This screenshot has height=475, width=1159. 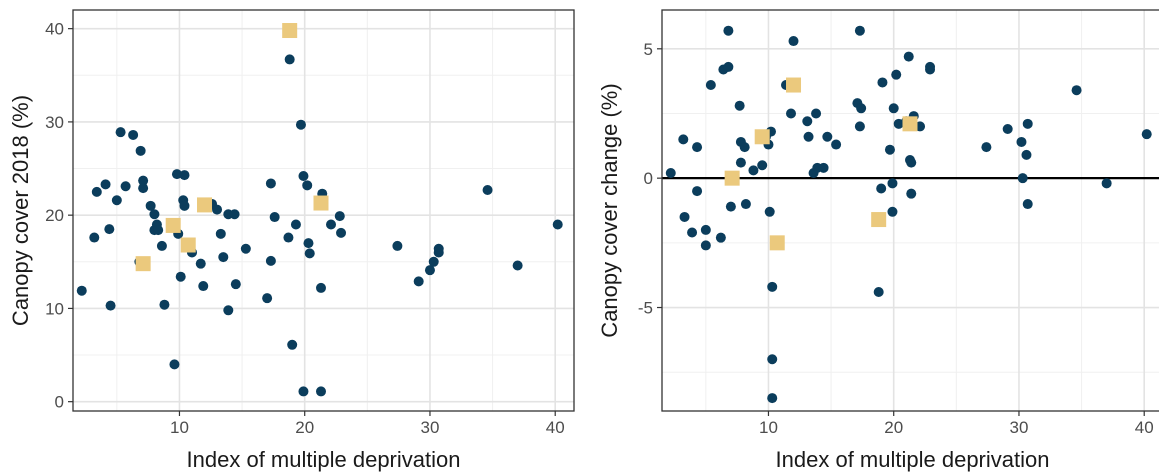 What do you see at coordinates (54, 122) in the screenshot?
I see `left-y-tick-label: 30` at bounding box center [54, 122].